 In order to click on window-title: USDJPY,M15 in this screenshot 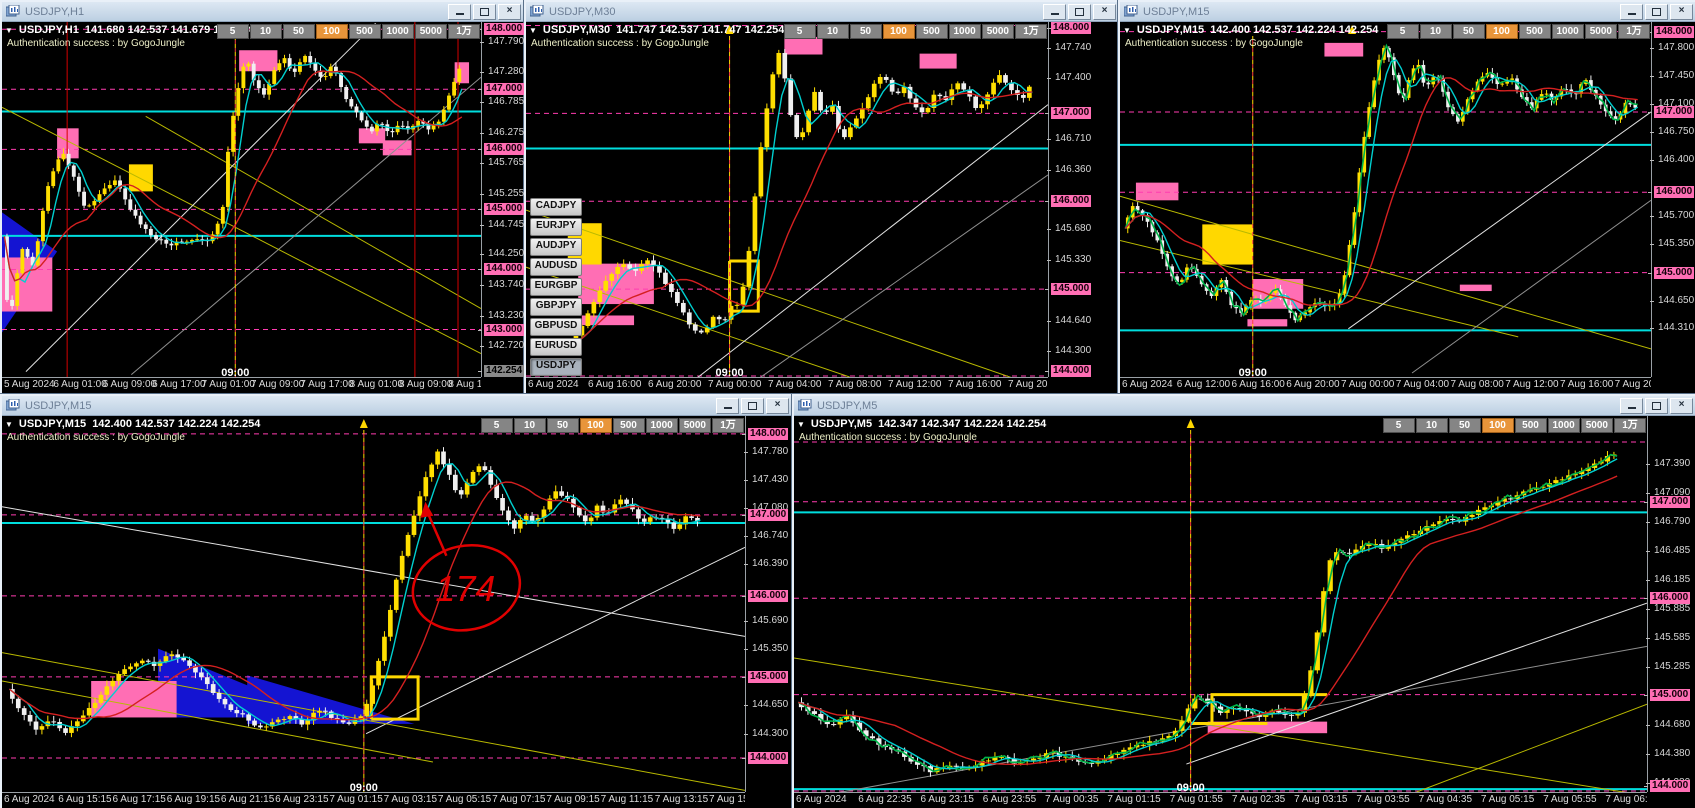, I will do `click(1176, 11)`.